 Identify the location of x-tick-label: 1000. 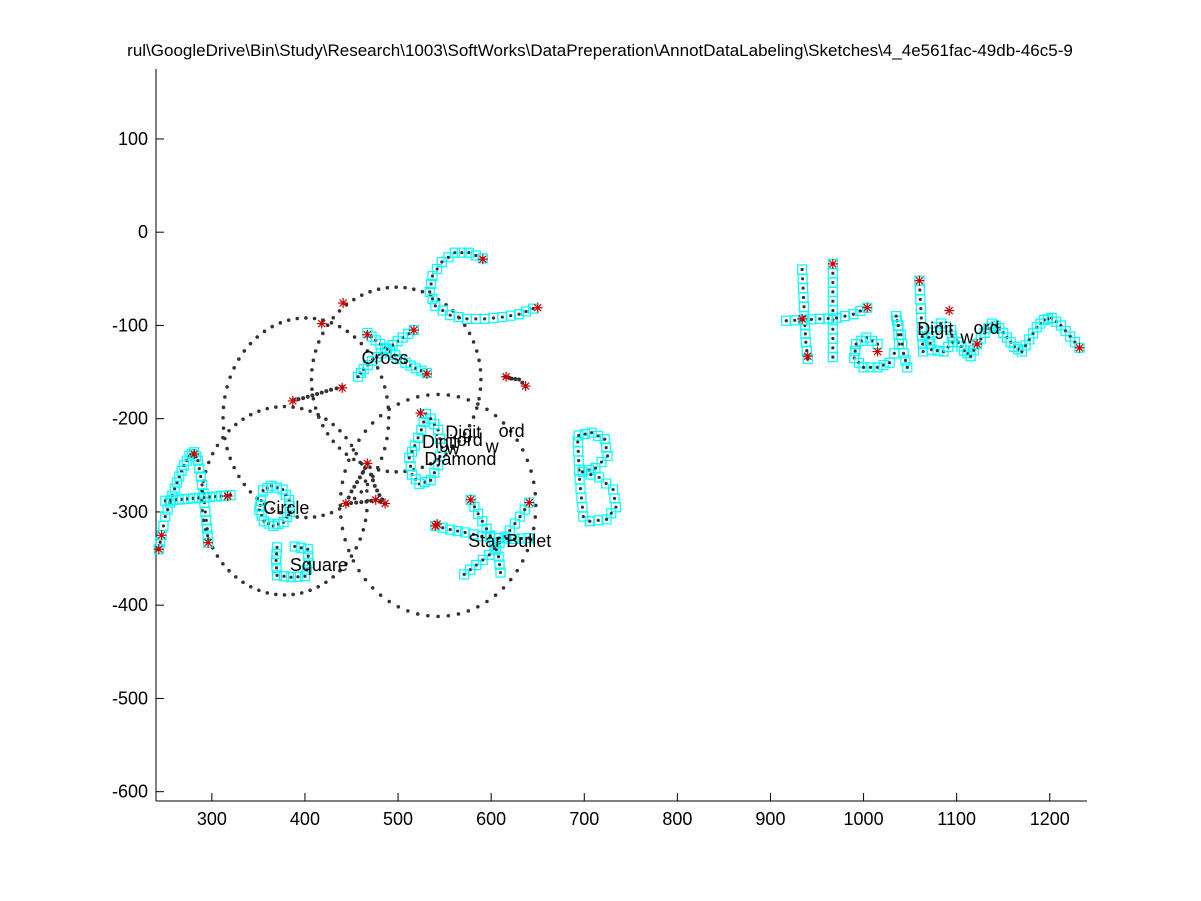
(864, 819).